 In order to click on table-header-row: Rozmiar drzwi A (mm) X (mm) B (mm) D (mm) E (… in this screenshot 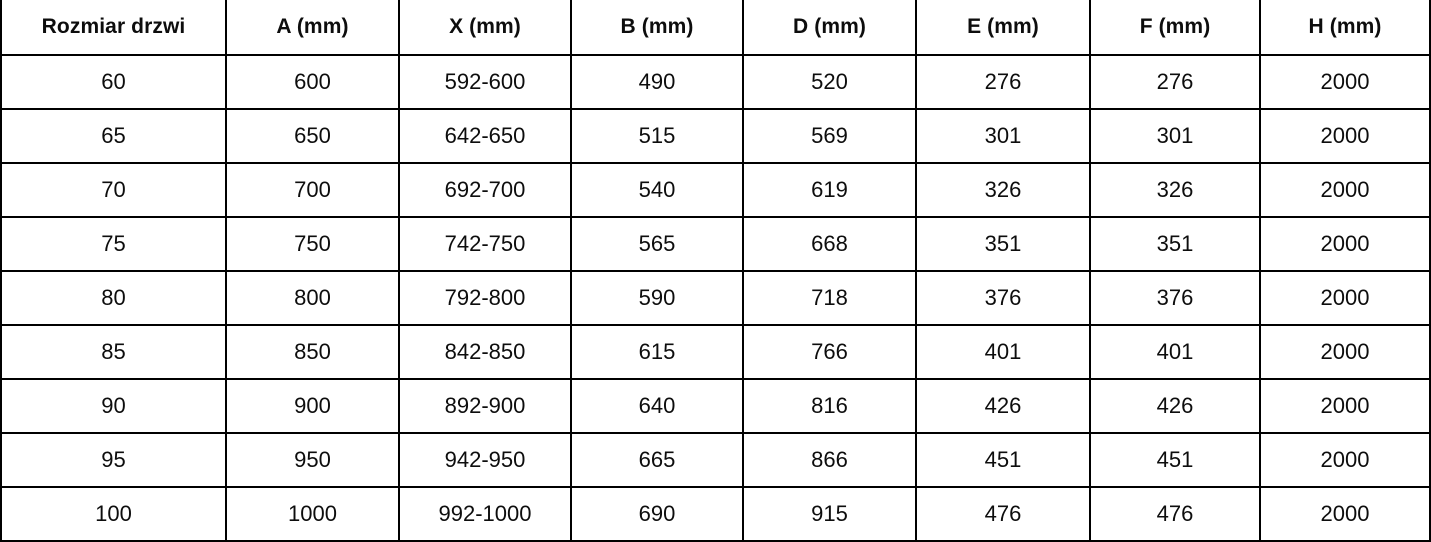, I will do `click(715, 28)`.